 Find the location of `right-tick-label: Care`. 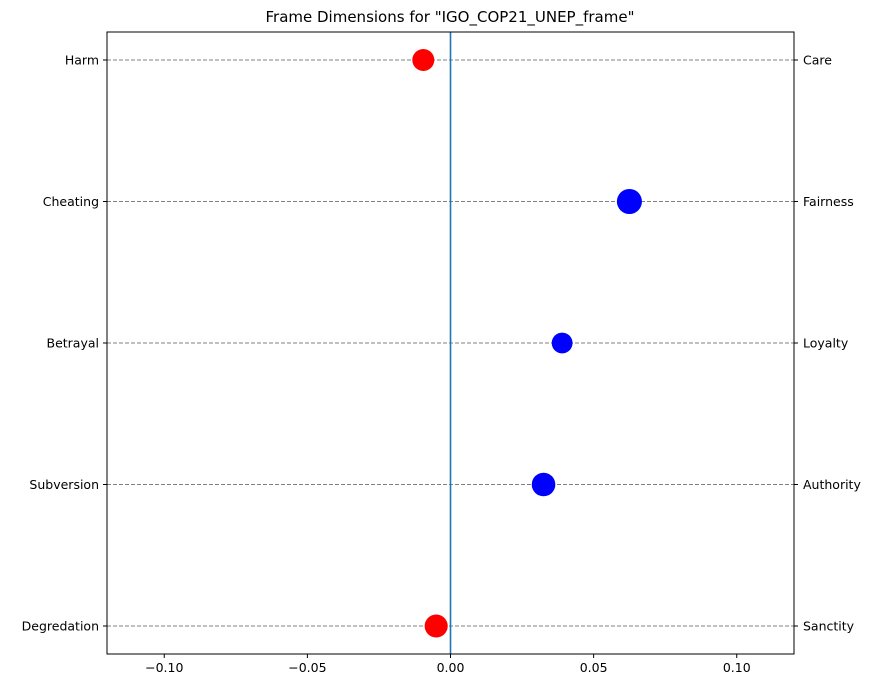

right-tick-label: Care is located at coordinates (817, 60).